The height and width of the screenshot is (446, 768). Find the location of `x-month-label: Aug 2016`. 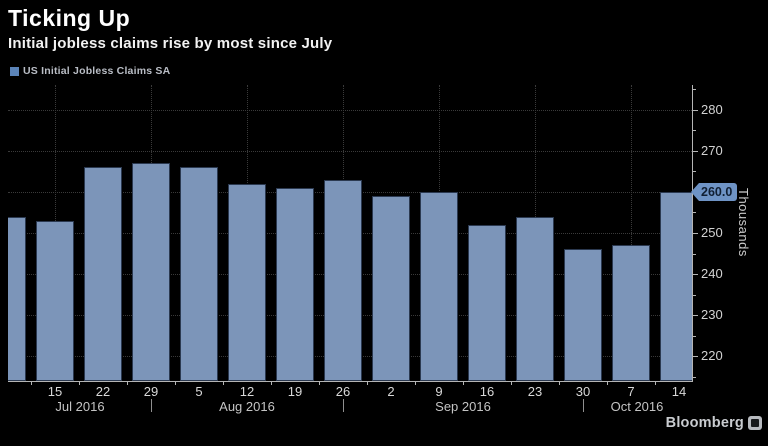

x-month-label: Aug 2016 is located at coordinates (247, 406).